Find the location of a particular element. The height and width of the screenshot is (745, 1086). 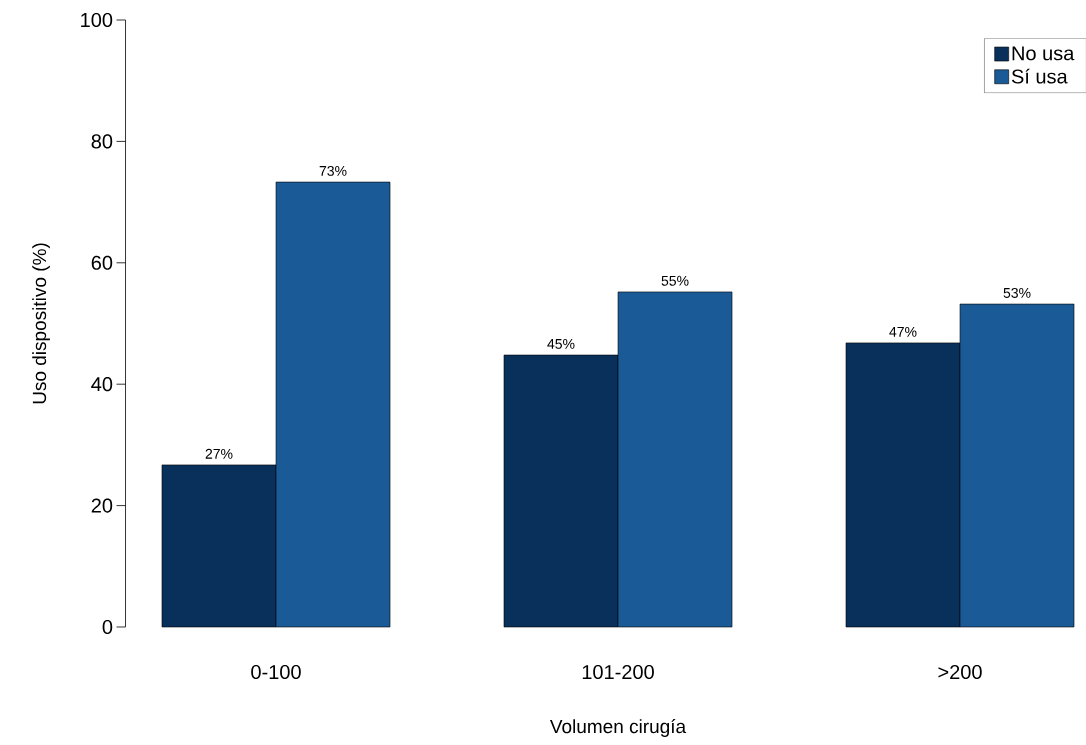

y-tick-label: 40 is located at coordinates (102, 384).